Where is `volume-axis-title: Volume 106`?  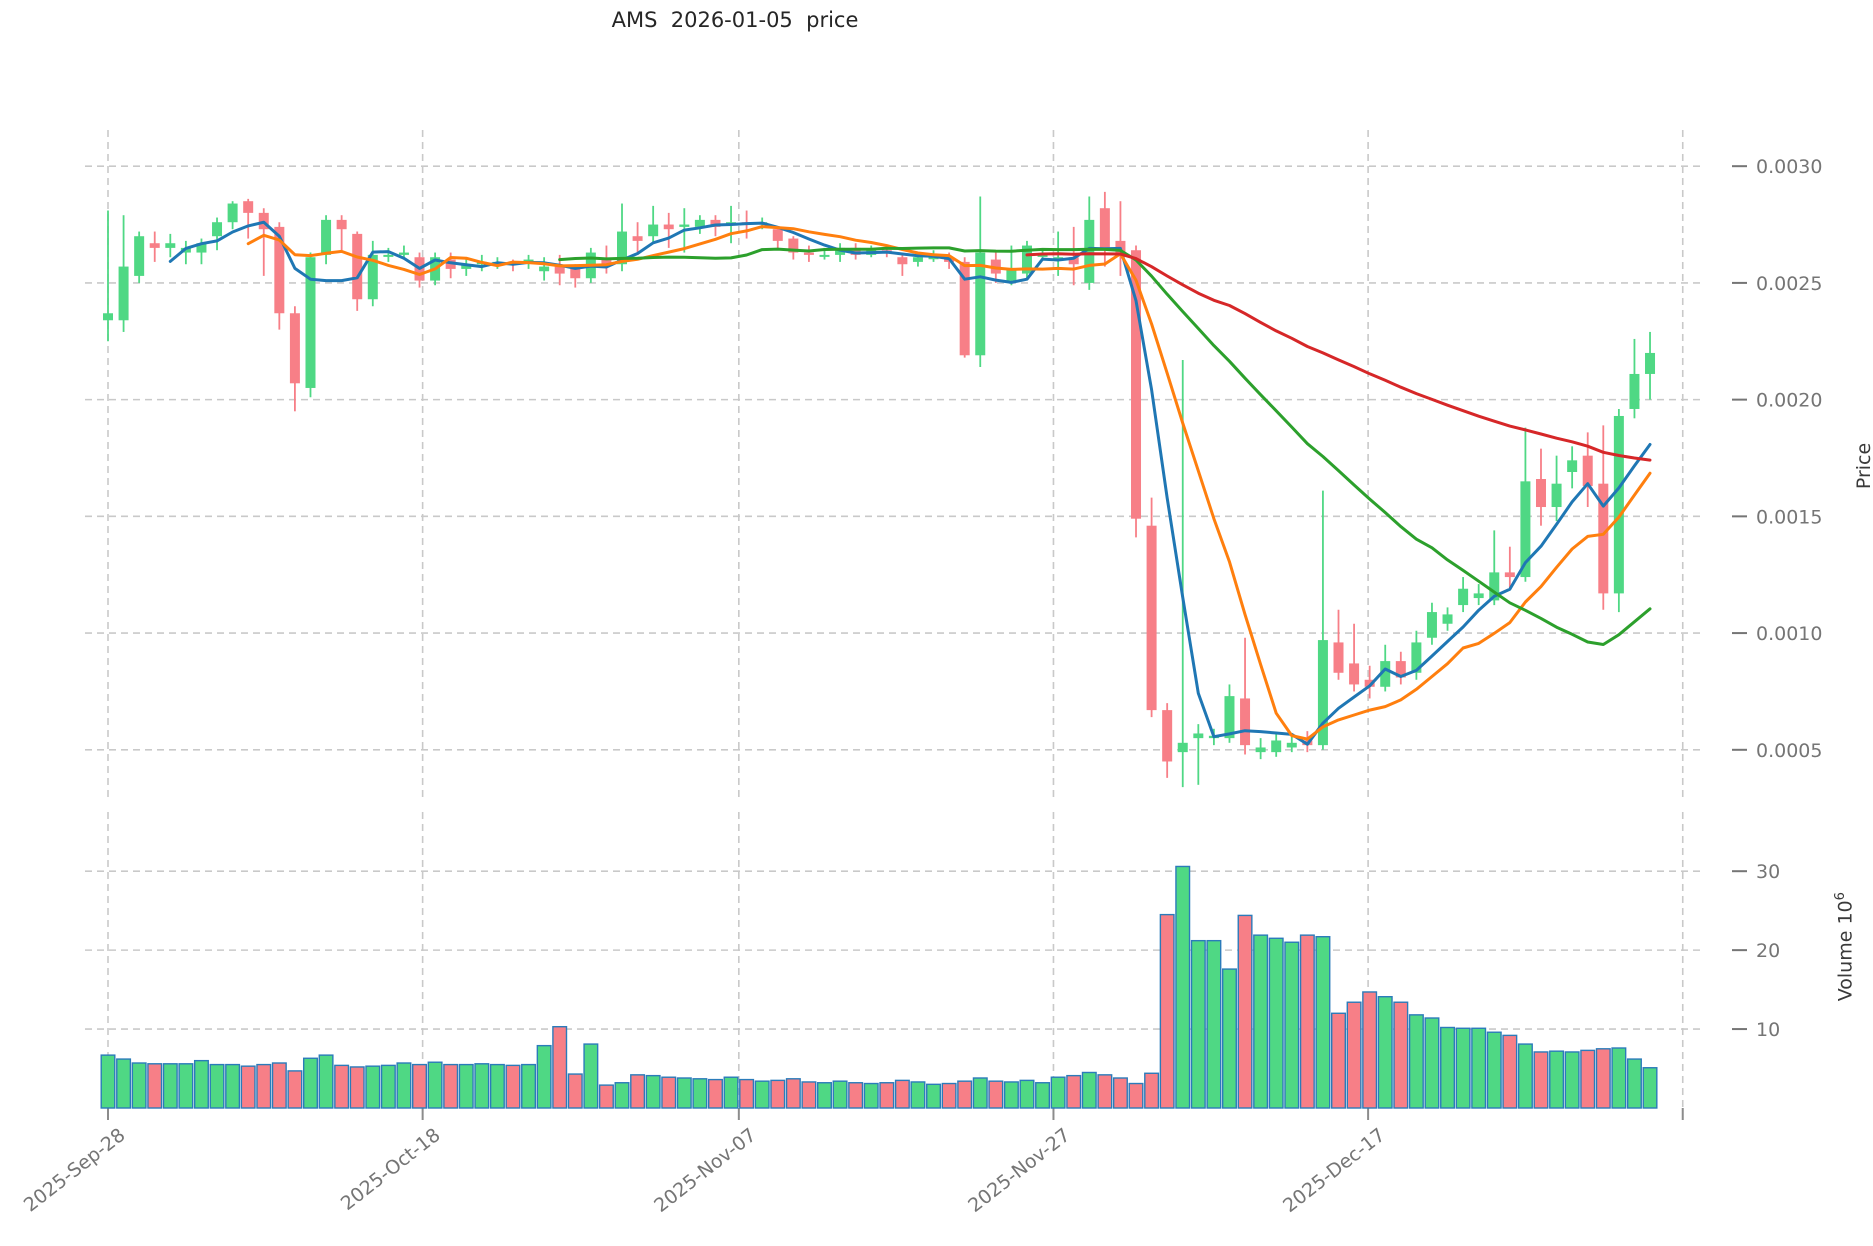 volume-axis-title: Volume 106 is located at coordinates (1844, 947).